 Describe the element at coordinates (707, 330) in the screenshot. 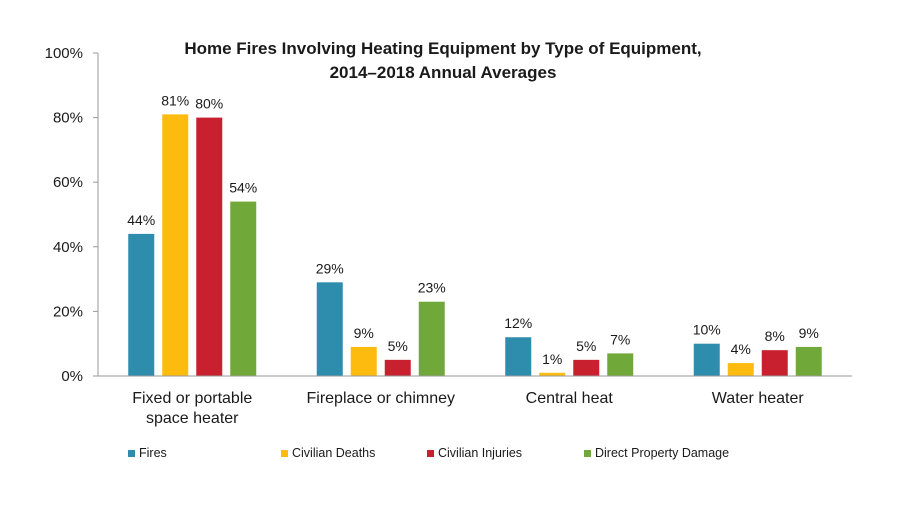

I see `data-label: 10%` at that location.